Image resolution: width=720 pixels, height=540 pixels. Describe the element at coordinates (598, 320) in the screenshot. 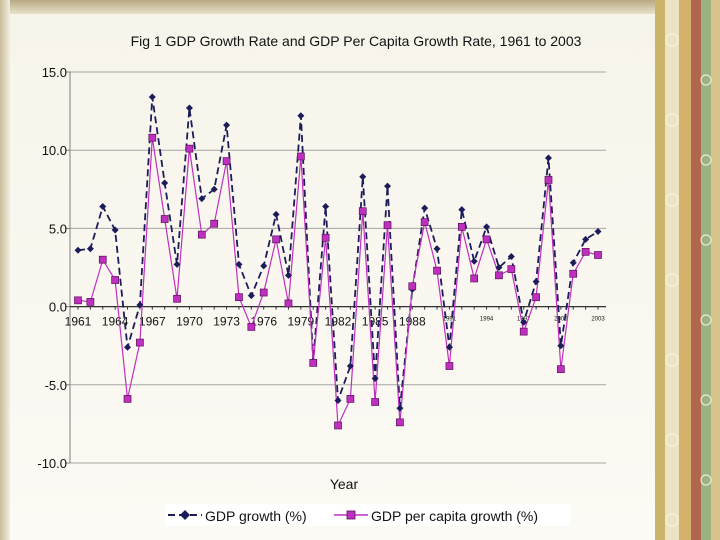

I see `x-tick-label: 2003` at that location.